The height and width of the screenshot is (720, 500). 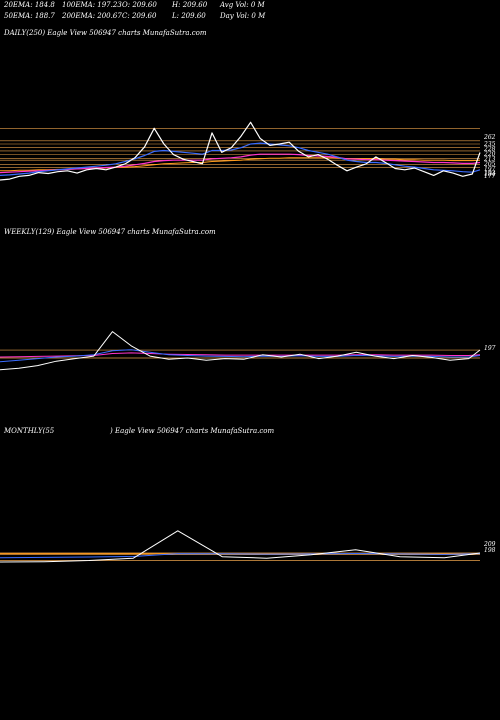 I want to click on ema100-label: 100EMA: 197.23, so click(x=92, y=5).